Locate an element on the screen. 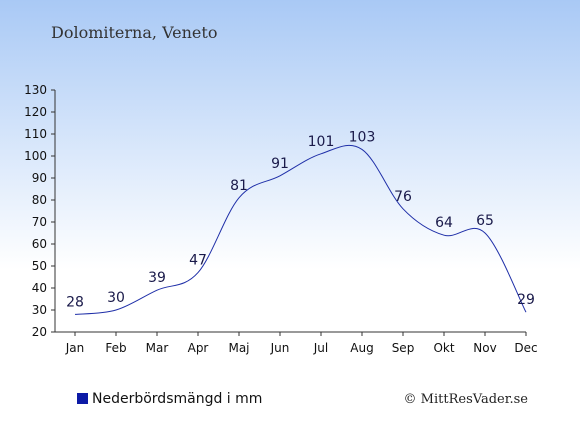 The height and width of the screenshot is (435, 580). x-tick-label: Apr is located at coordinates (198, 348).